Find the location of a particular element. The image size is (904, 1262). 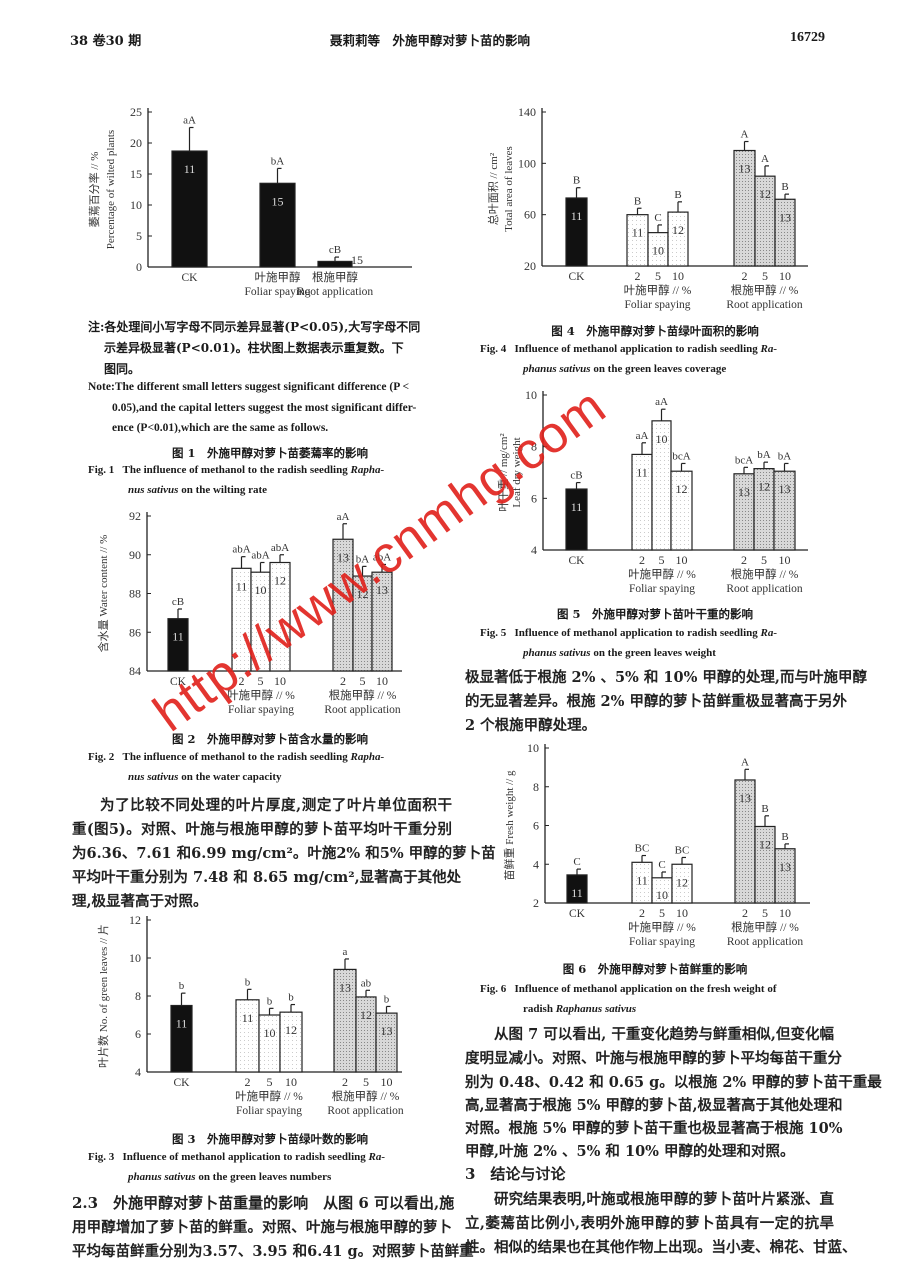

caption-en-line-2: radish Raphanus sativus is located at coordinates (579, 1009).